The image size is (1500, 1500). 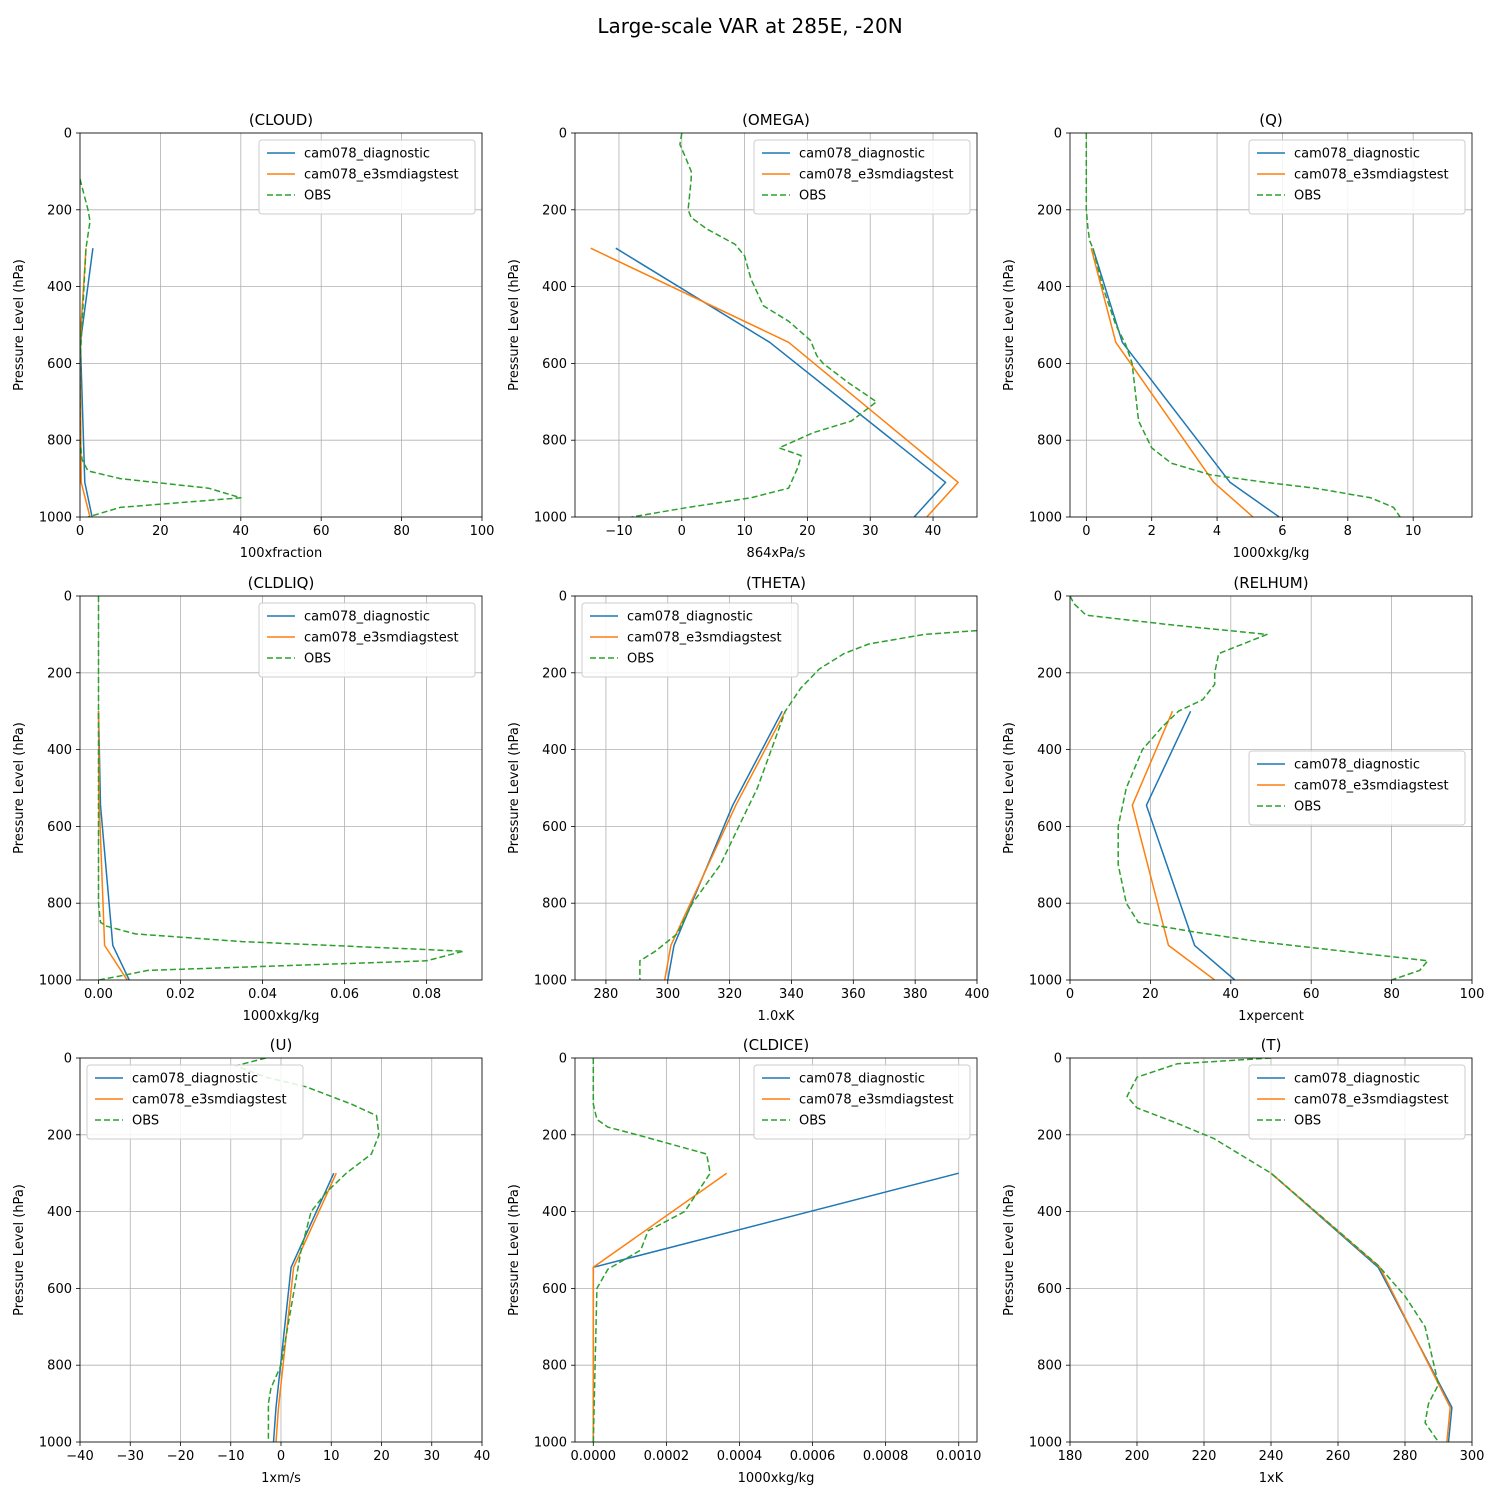 What do you see at coordinates (1270, 583) in the screenshot?
I see `subplot-title: (RELHUM)` at bounding box center [1270, 583].